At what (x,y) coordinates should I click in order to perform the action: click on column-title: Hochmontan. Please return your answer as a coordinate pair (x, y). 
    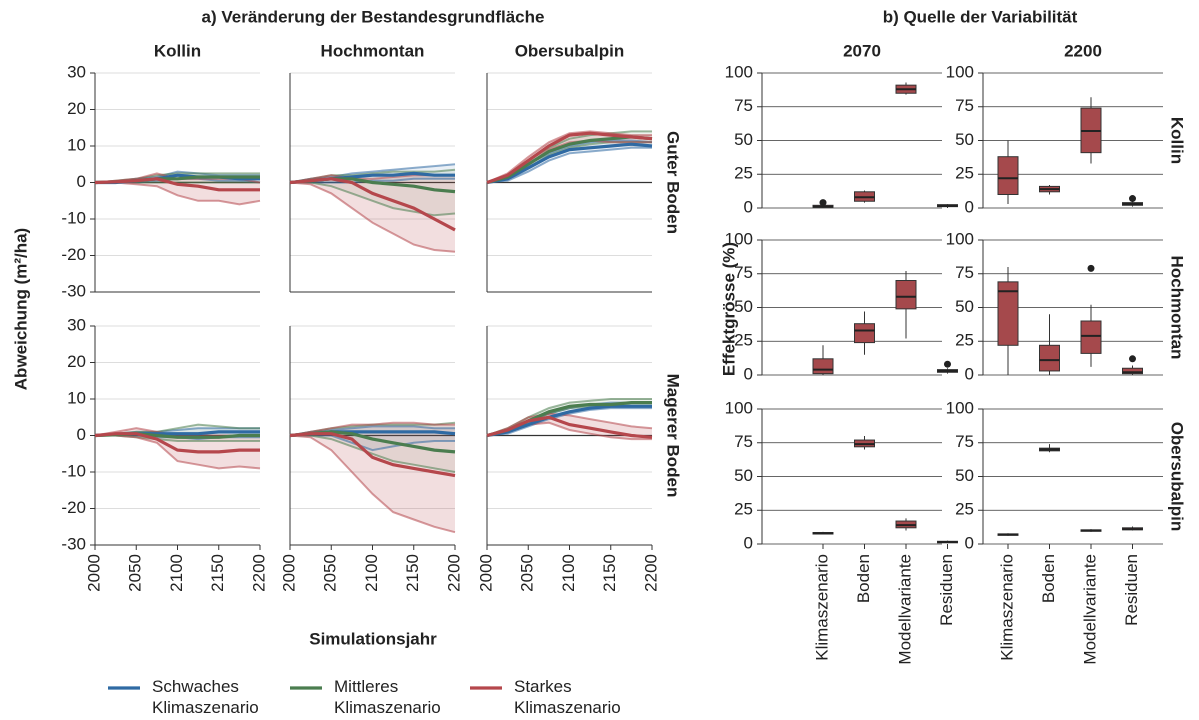
    Looking at the image, I should click on (373, 50).